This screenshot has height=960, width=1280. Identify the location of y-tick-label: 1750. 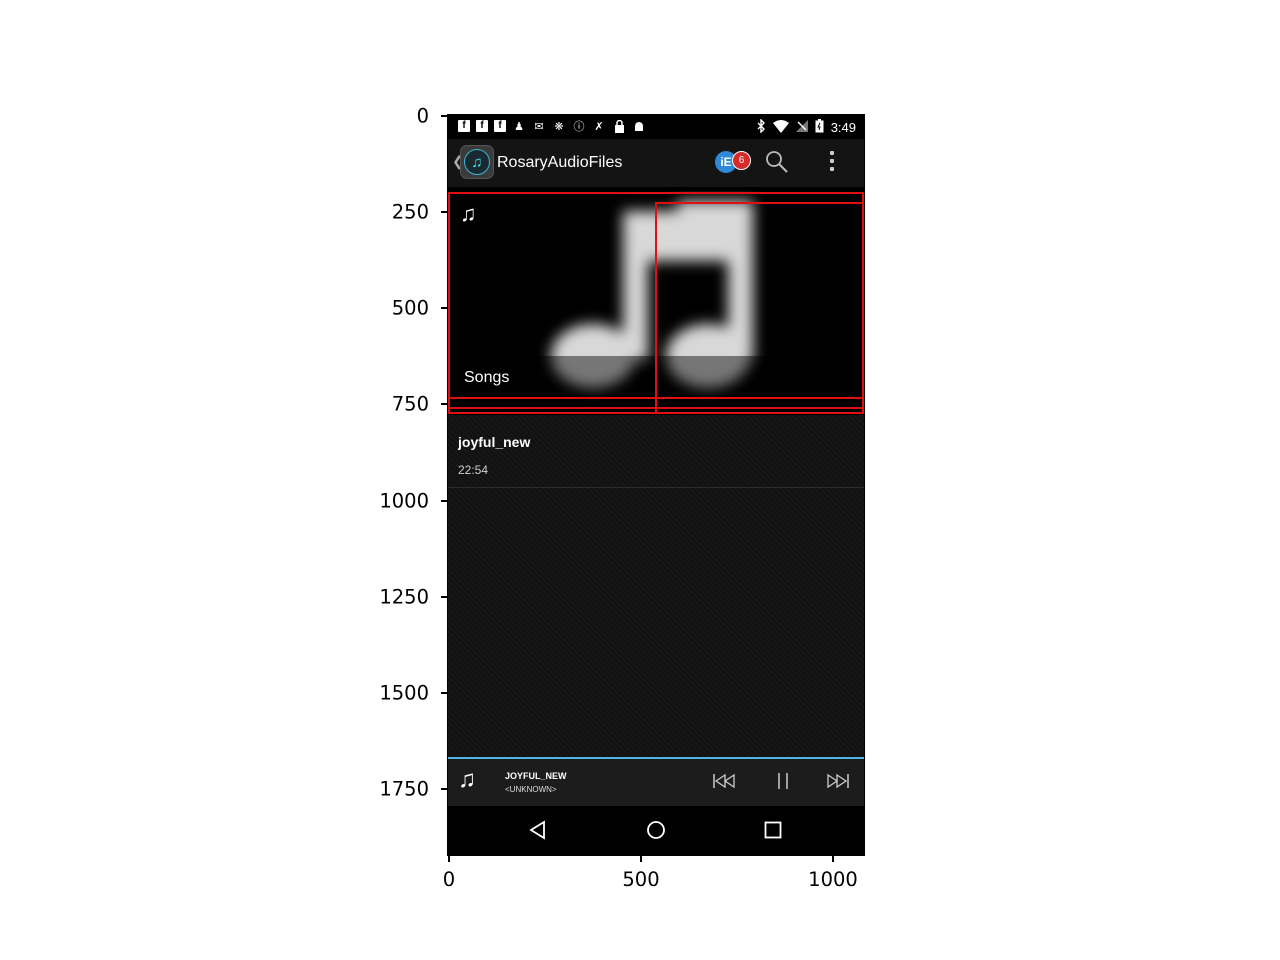
(404, 789).